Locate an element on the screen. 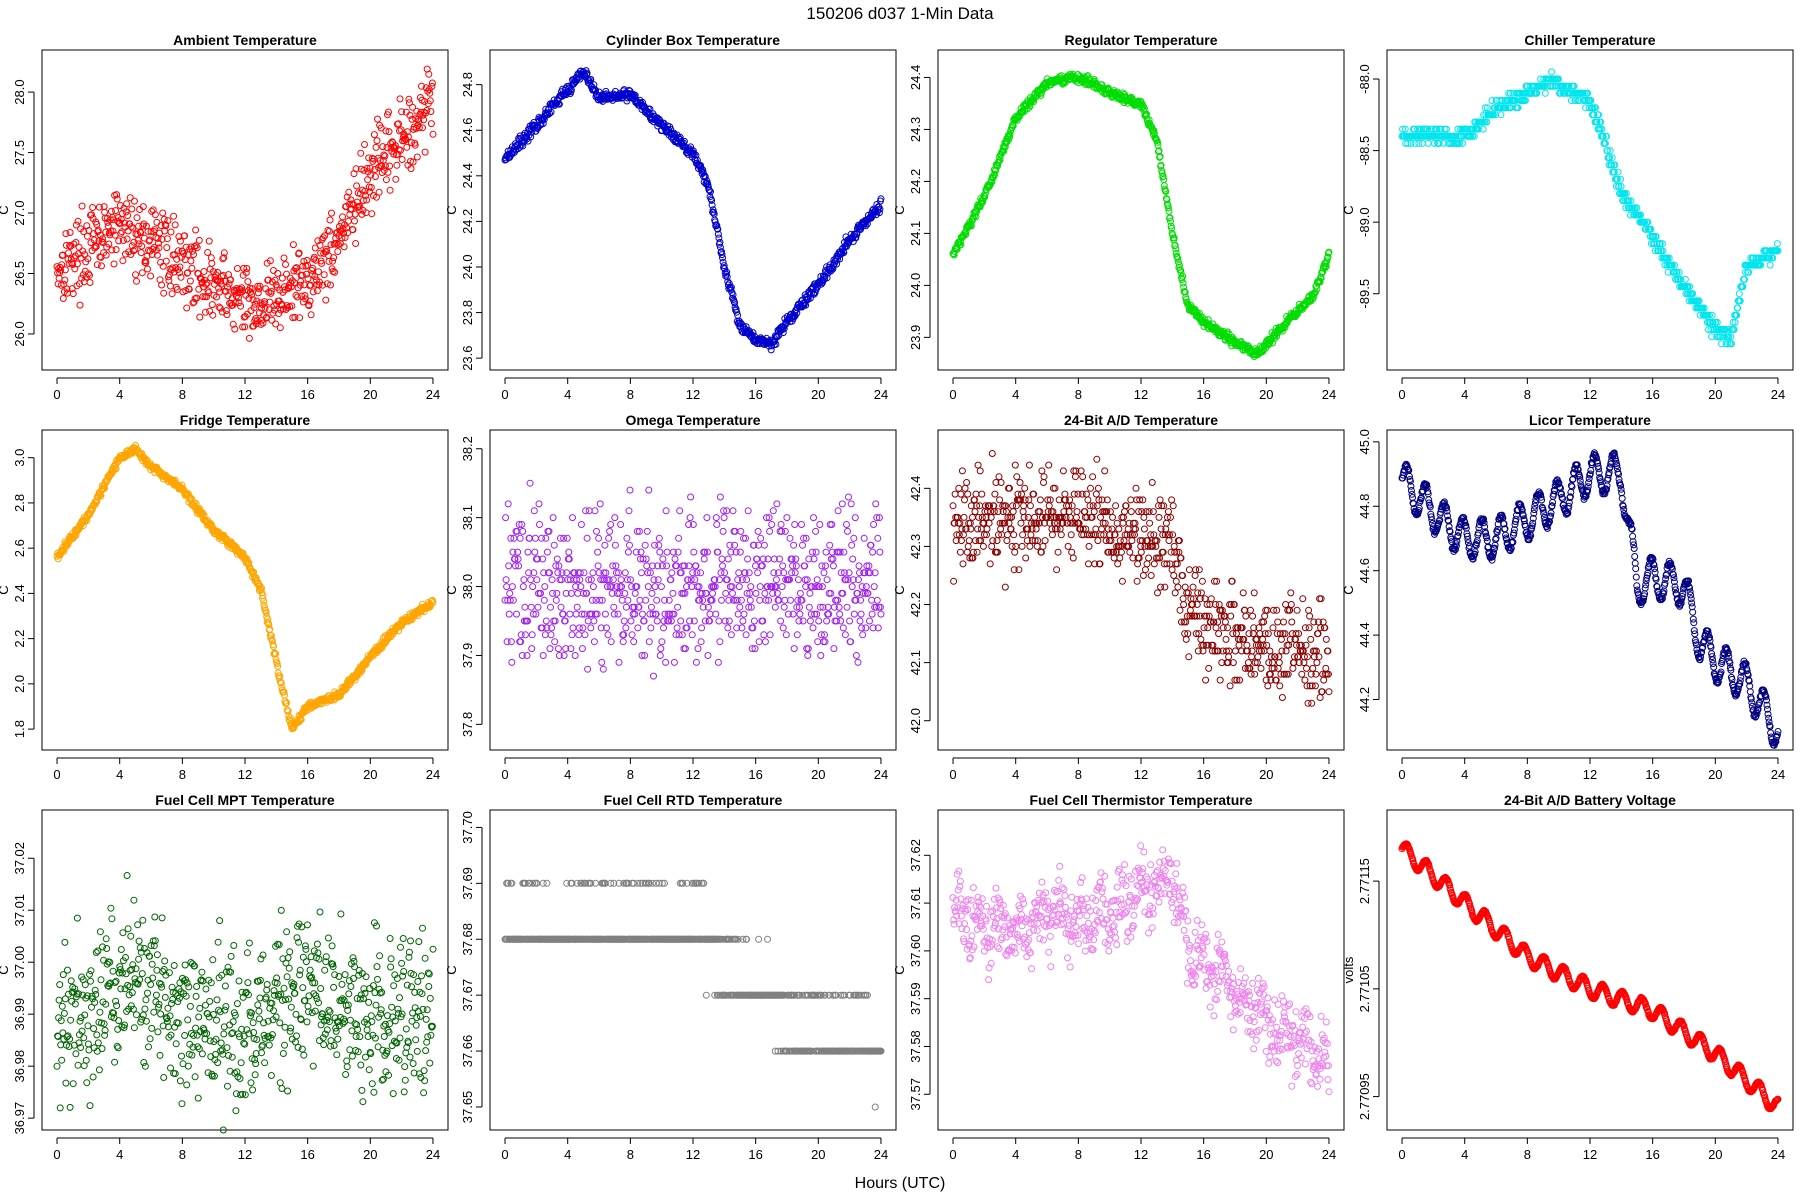 This screenshot has height=1200, width=1800. x-tick-label: 16 is located at coordinates (1652, 394).